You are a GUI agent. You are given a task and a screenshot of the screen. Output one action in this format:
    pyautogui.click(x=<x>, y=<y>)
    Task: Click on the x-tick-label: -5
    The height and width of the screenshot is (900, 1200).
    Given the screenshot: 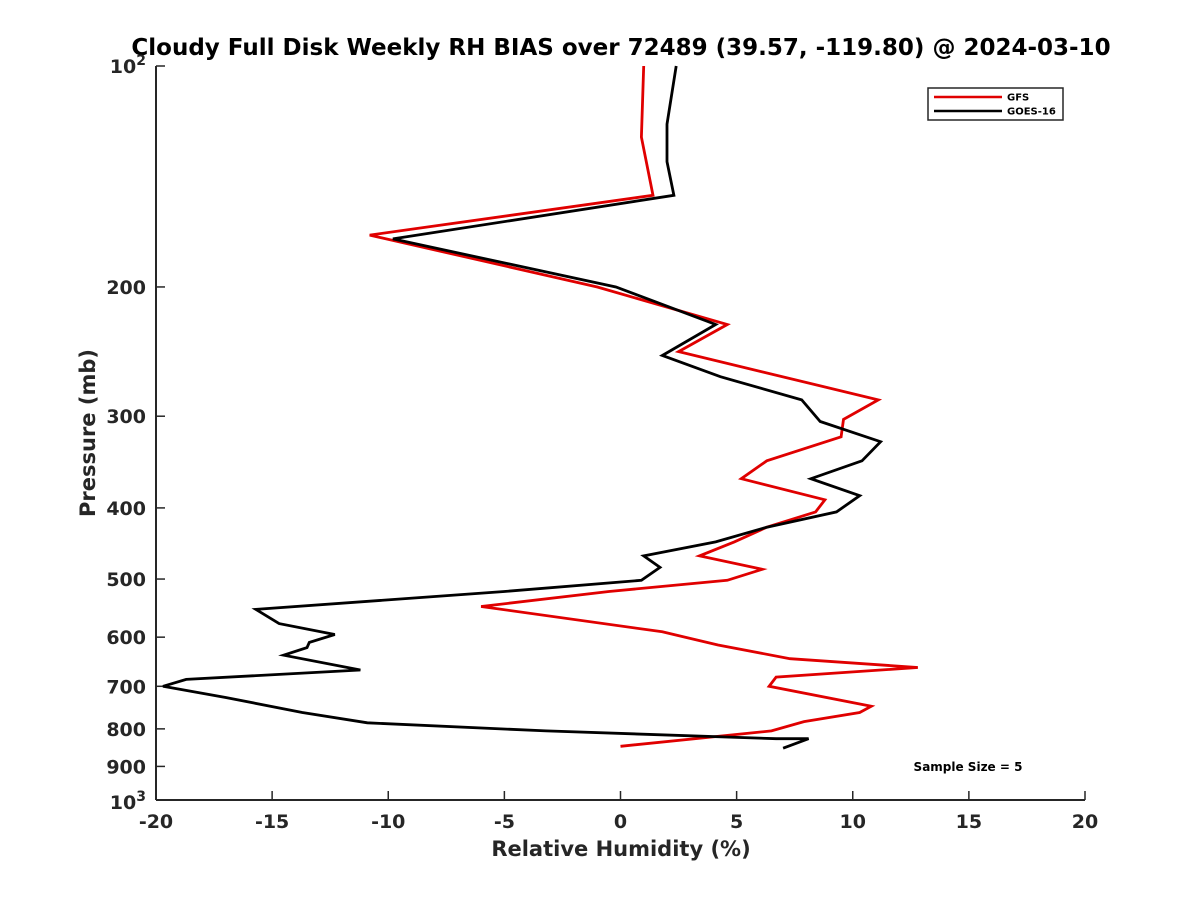 What is the action you would take?
    pyautogui.click(x=504, y=822)
    